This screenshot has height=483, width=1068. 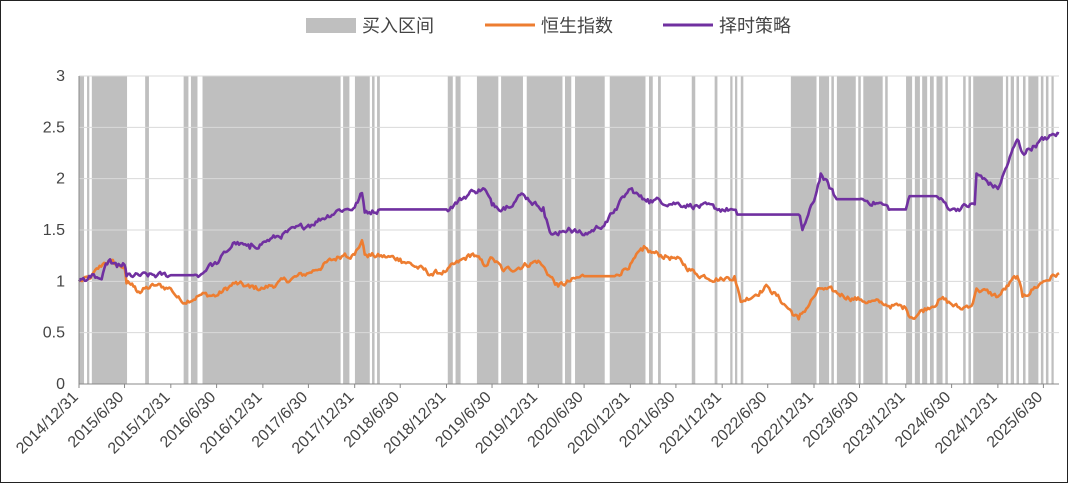 What do you see at coordinates (398, 26) in the screenshot?
I see `legend-label: 买入区间` at bounding box center [398, 26].